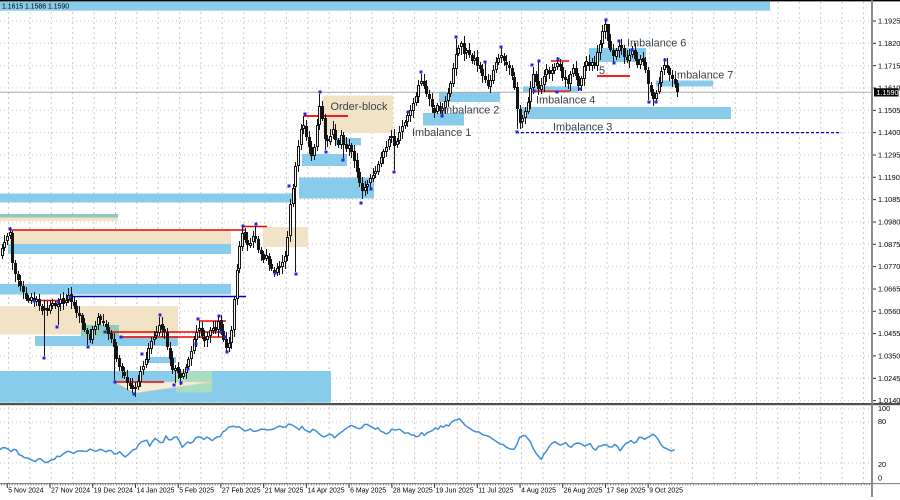 This screenshot has width=900, height=500. I want to click on svg-text: 27 Nov 2024, so click(70, 491).